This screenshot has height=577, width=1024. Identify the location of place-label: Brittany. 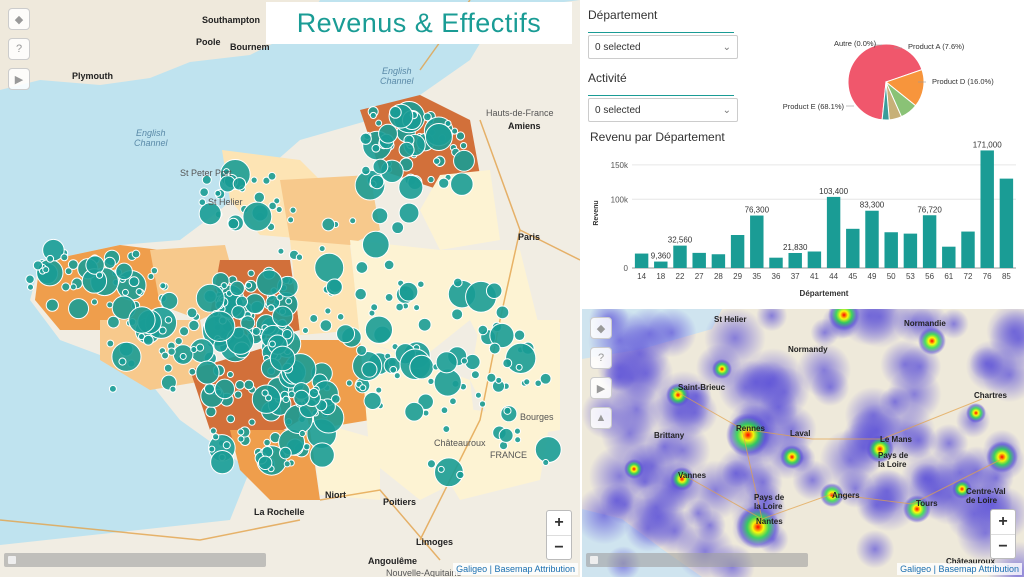
(669, 435).